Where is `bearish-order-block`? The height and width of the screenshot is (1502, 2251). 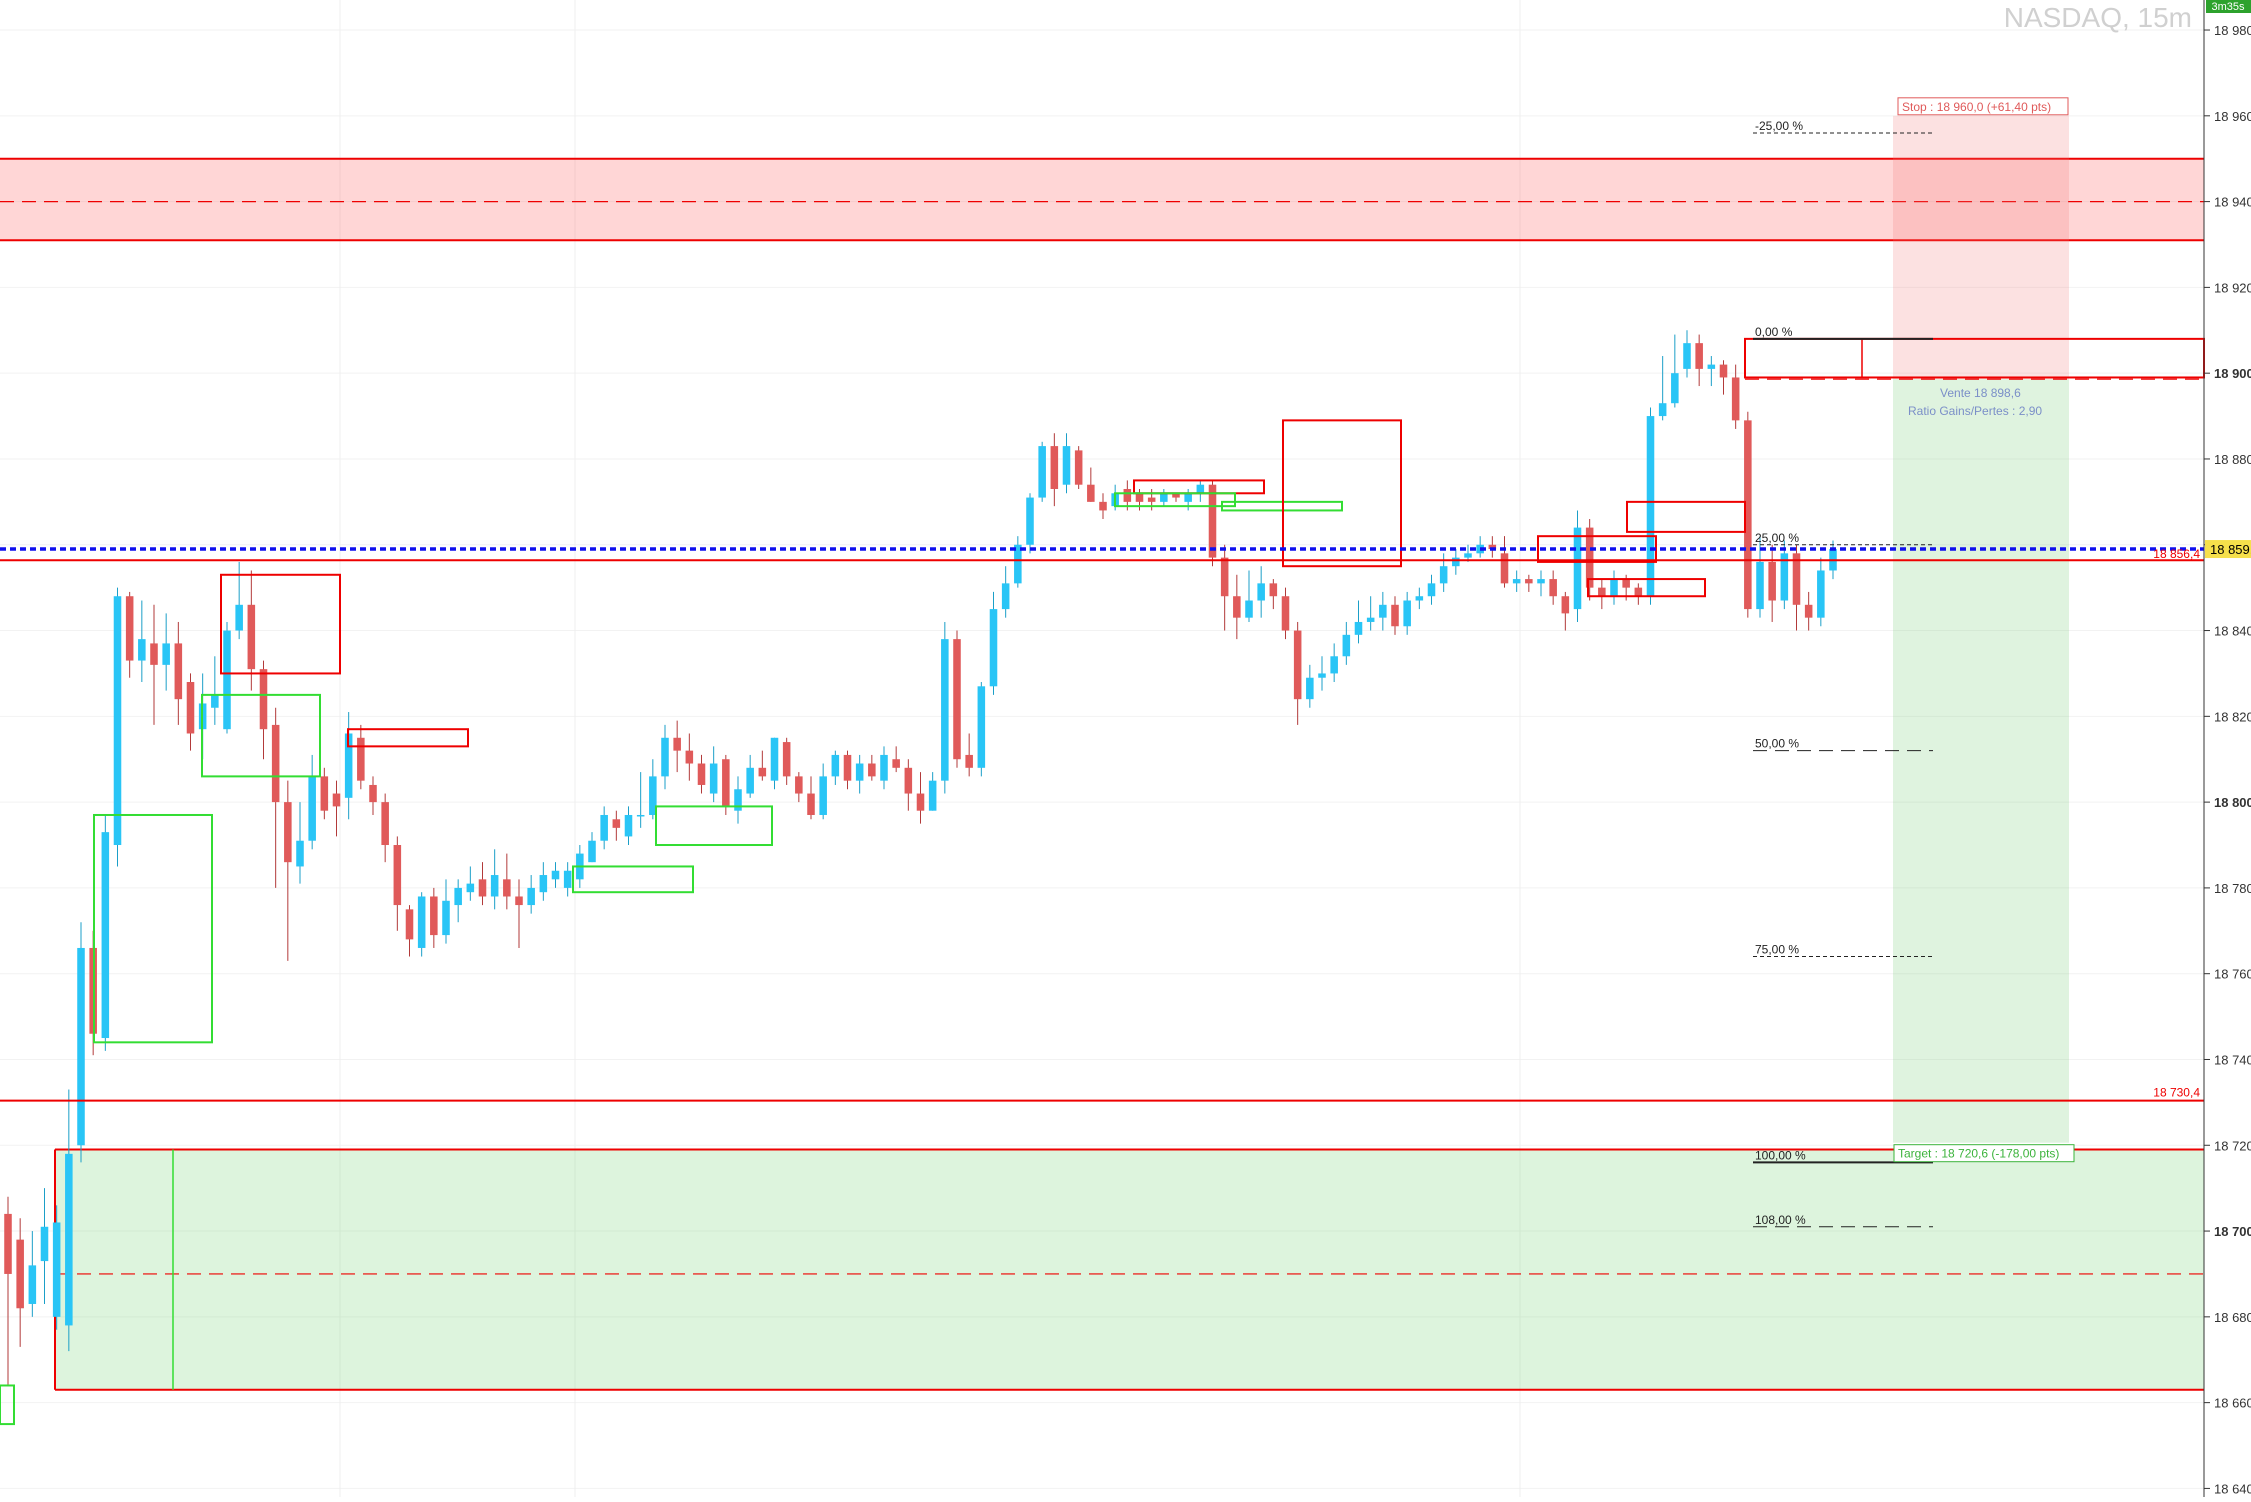
bearish-order-block is located at coordinates (408, 738).